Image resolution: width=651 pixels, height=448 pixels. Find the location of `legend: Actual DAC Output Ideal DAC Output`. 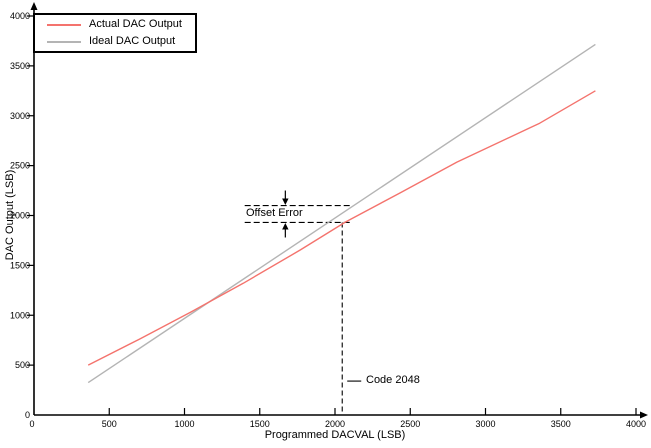

legend: Actual DAC Output Ideal DAC Output is located at coordinates (115, 33).